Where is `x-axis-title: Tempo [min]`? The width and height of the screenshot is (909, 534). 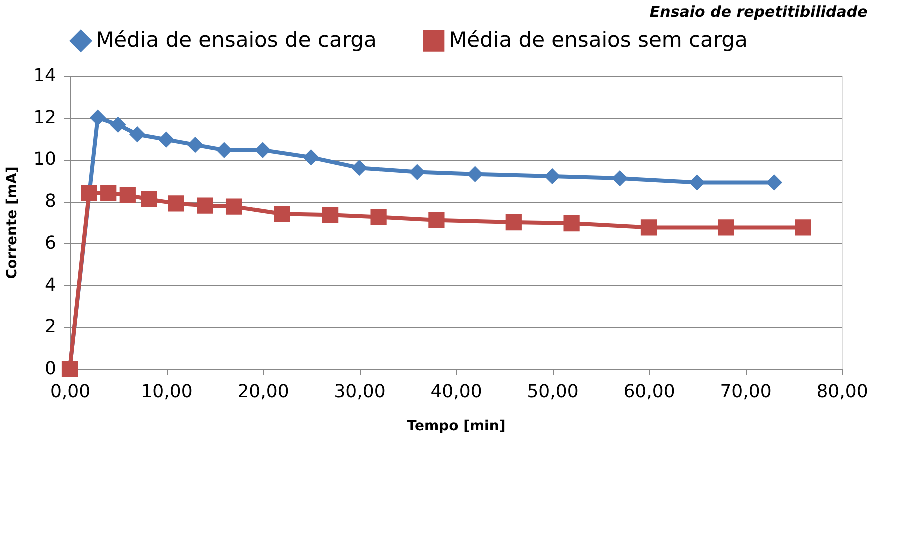 x-axis-title: Tempo [min] is located at coordinates (456, 426).